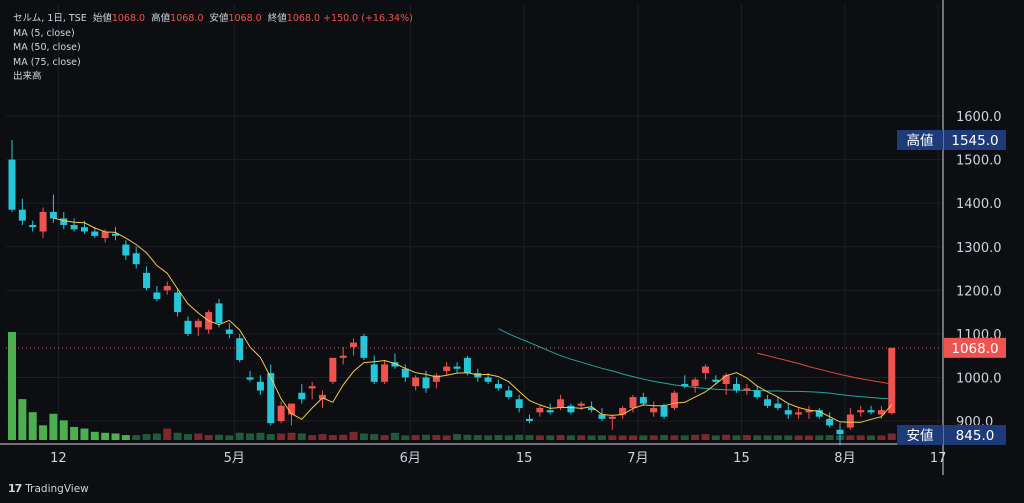 This screenshot has width=1024, height=503. Describe the element at coordinates (47, 62) in the screenshot. I see `ma75-legend: MA (75, close)` at that location.